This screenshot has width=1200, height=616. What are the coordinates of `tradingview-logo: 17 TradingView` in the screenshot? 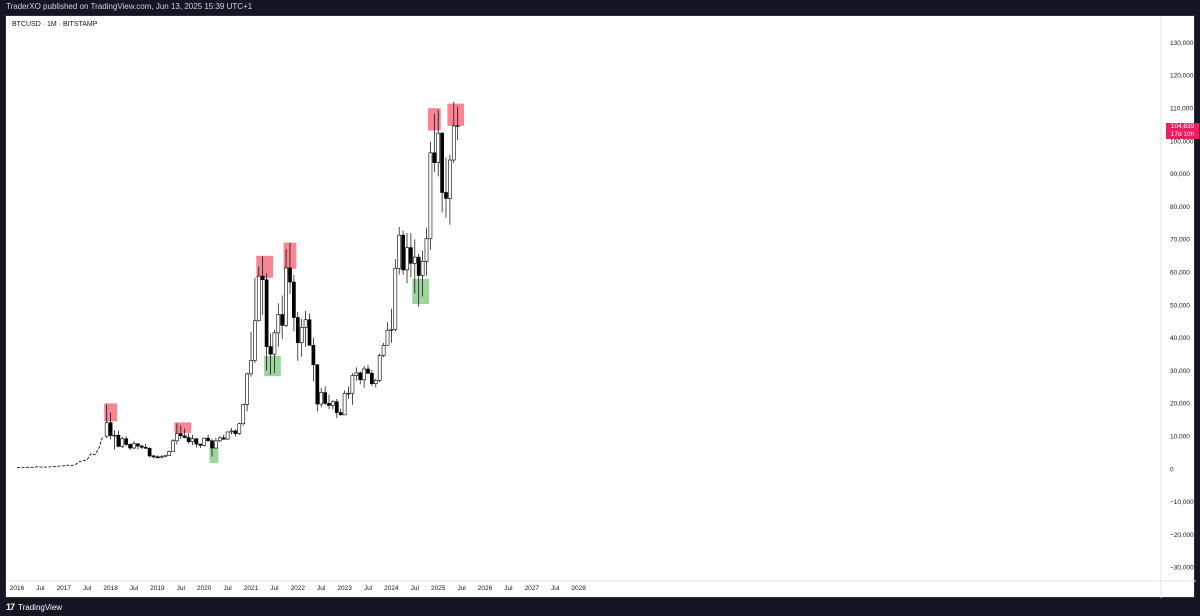 It's located at (34, 607).